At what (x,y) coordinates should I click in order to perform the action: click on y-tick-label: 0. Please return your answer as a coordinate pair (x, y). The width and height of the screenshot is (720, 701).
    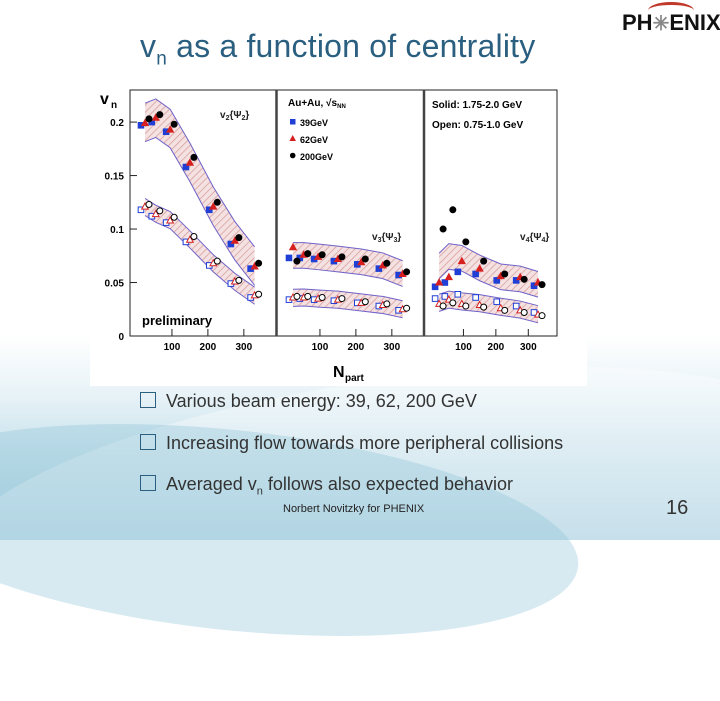
    Looking at the image, I should click on (121, 337).